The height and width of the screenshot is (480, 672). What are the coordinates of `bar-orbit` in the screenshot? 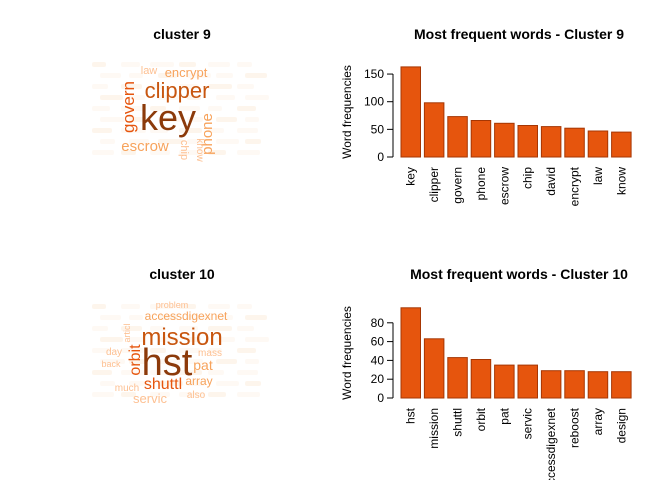 It's located at (481, 379).